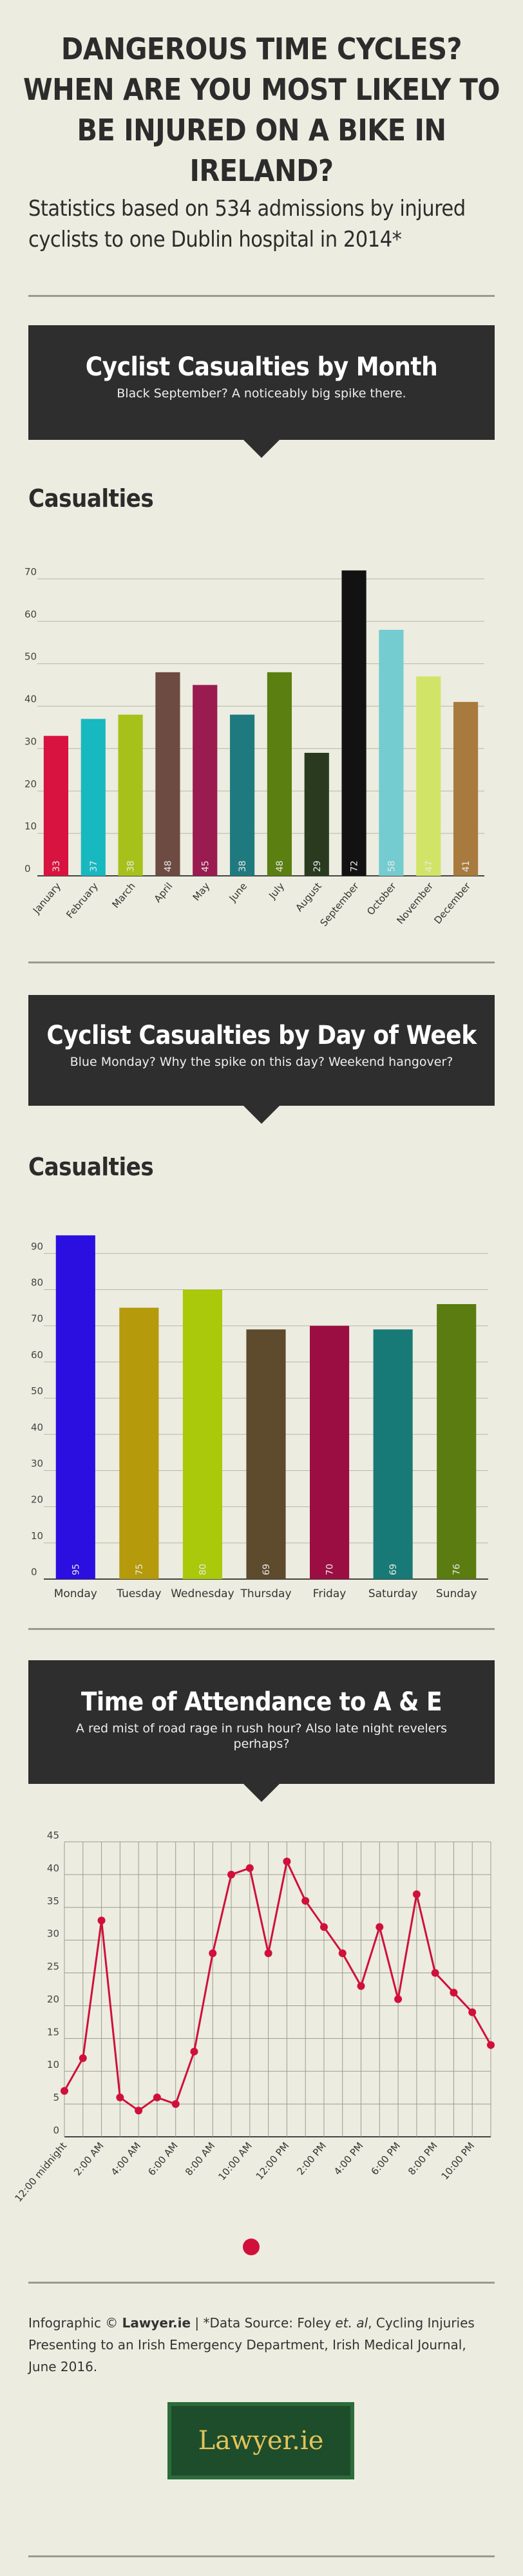 This screenshot has height=2576, width=523. Describe the element at coordinates (34, 1572) in the screenshot. I see `y-tick-label: 0` at that location.